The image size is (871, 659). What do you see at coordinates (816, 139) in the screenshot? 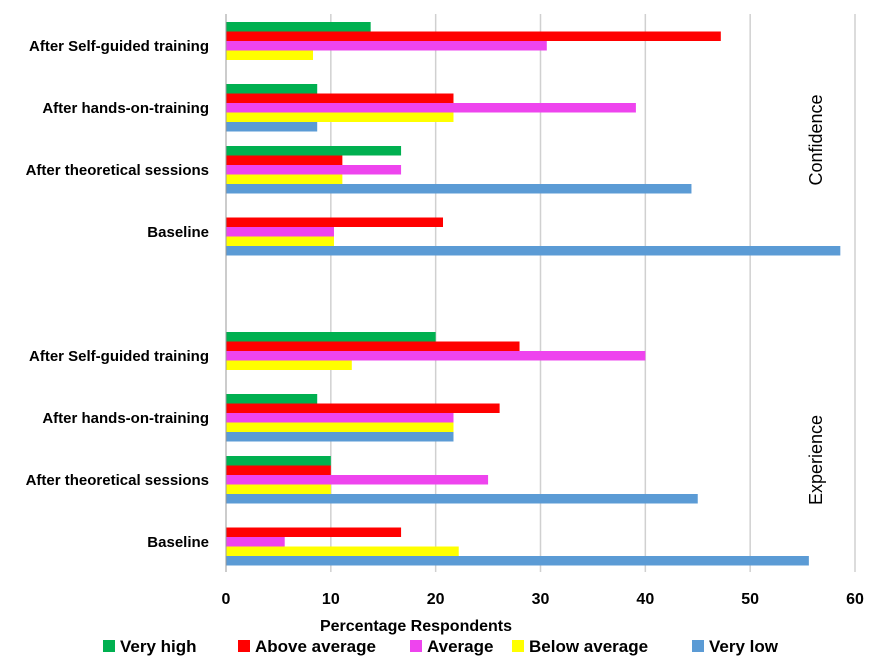
I see `group-label-confidence: Confidence` at bounding box center [816, 139].